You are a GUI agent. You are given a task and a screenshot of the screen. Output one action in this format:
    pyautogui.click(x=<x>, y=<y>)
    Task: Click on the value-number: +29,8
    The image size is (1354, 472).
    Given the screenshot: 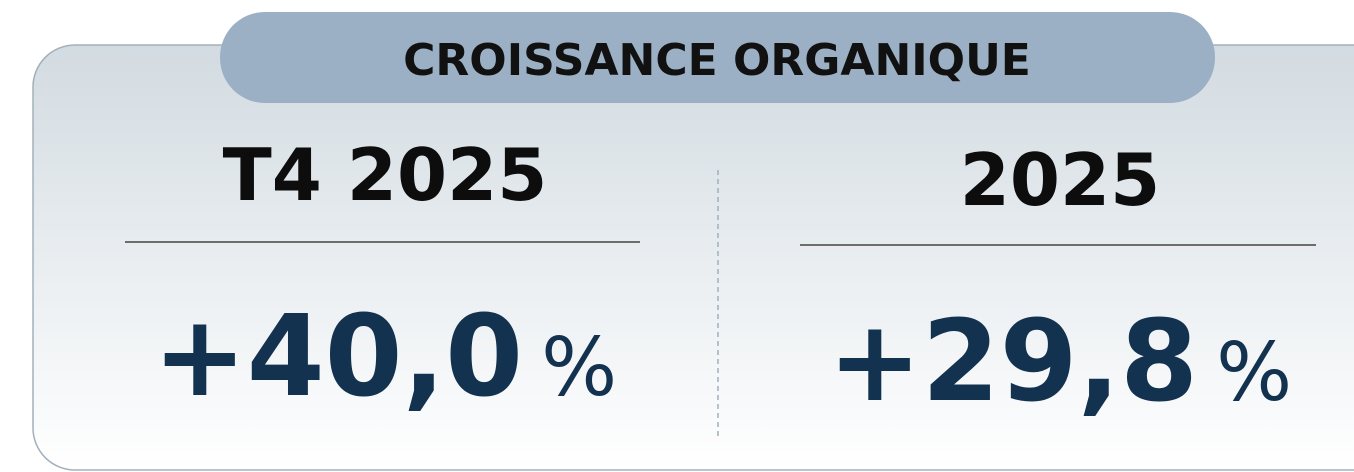 What is the action you would take?
    pyautogui.click(x=1013, y=362)
    